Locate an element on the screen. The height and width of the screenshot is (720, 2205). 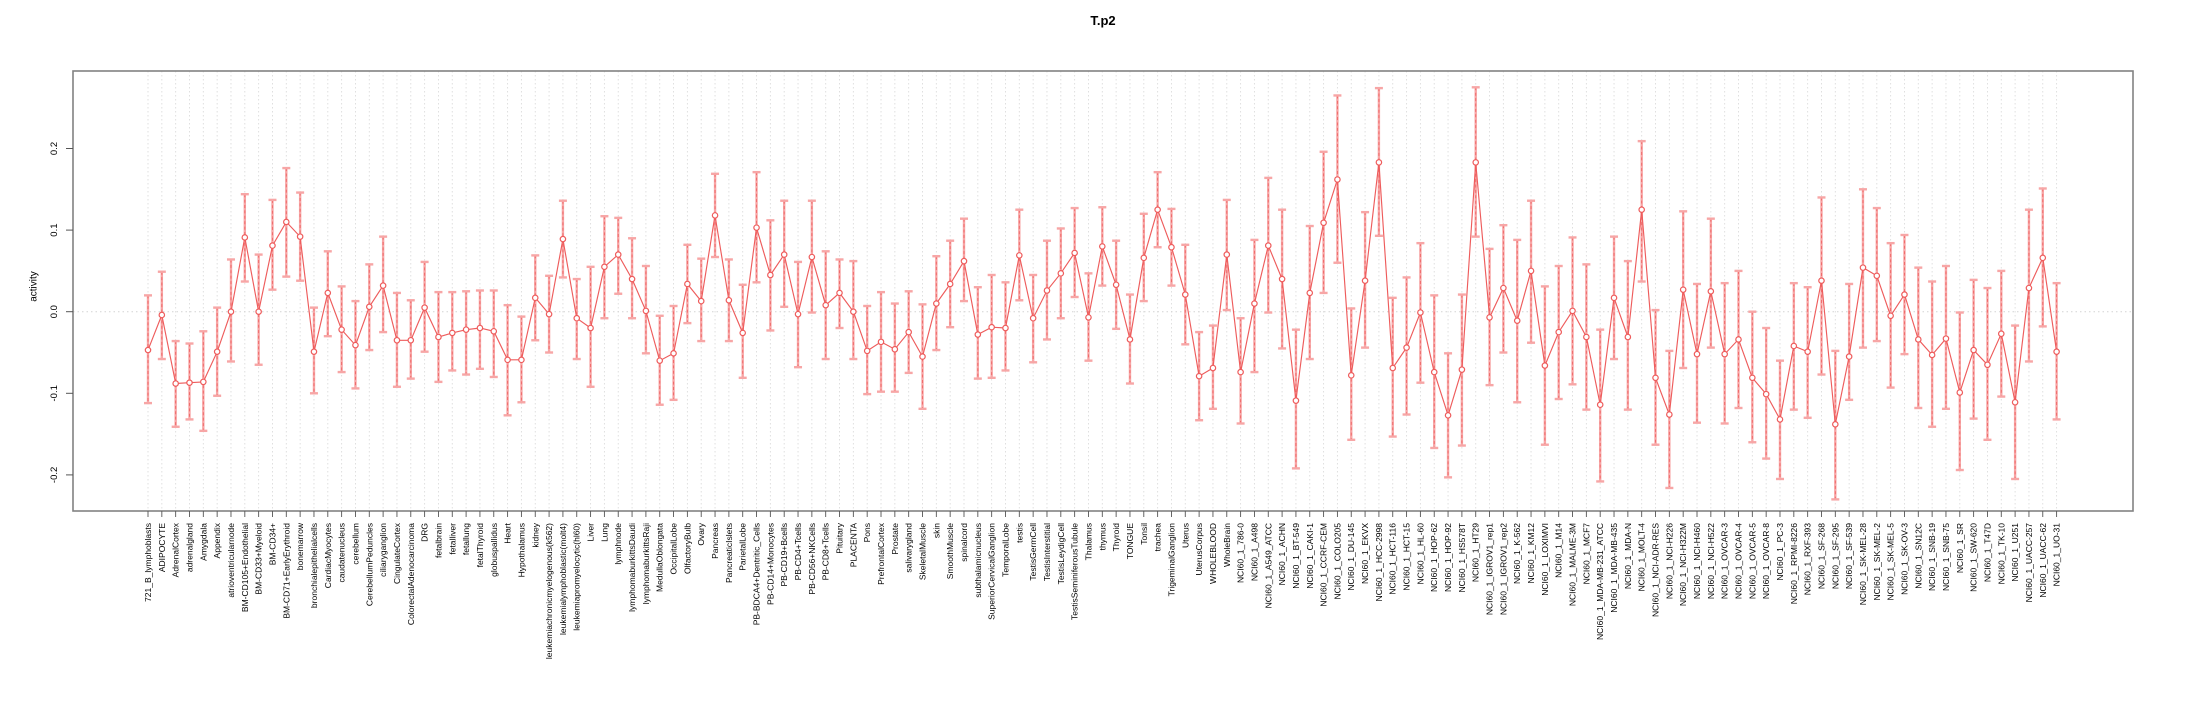
x-category-label: bonemarrow is located at coordinates (300, 546).